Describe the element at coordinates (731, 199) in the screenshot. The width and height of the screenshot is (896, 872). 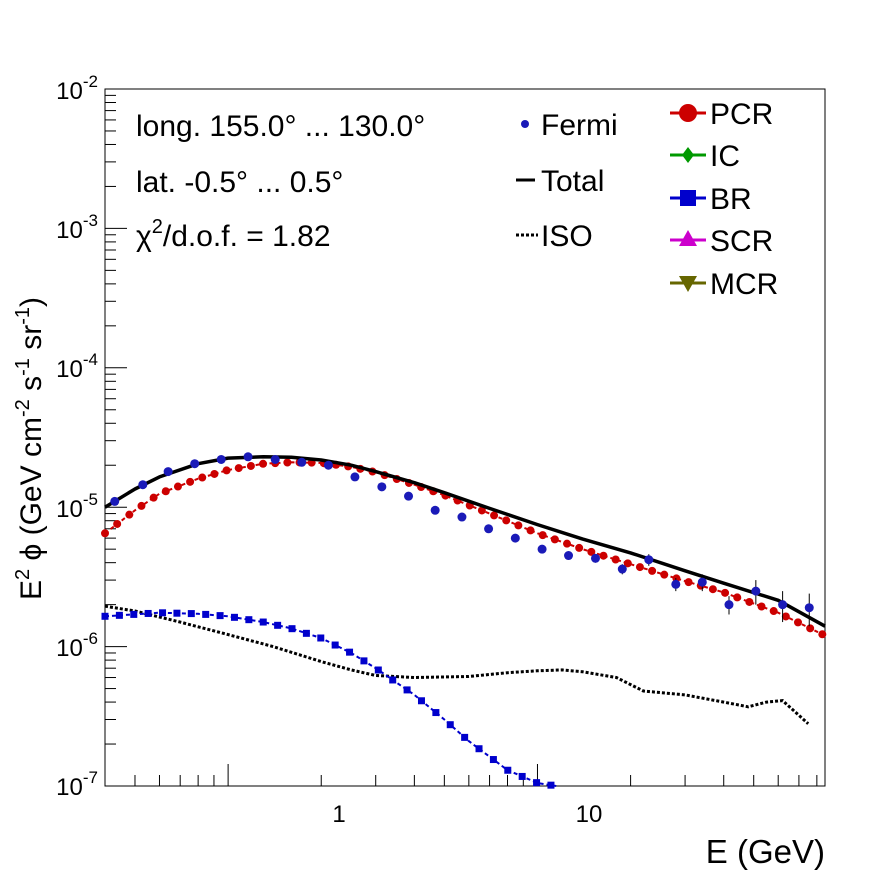
I see `legend-br-label: BR` at that location.